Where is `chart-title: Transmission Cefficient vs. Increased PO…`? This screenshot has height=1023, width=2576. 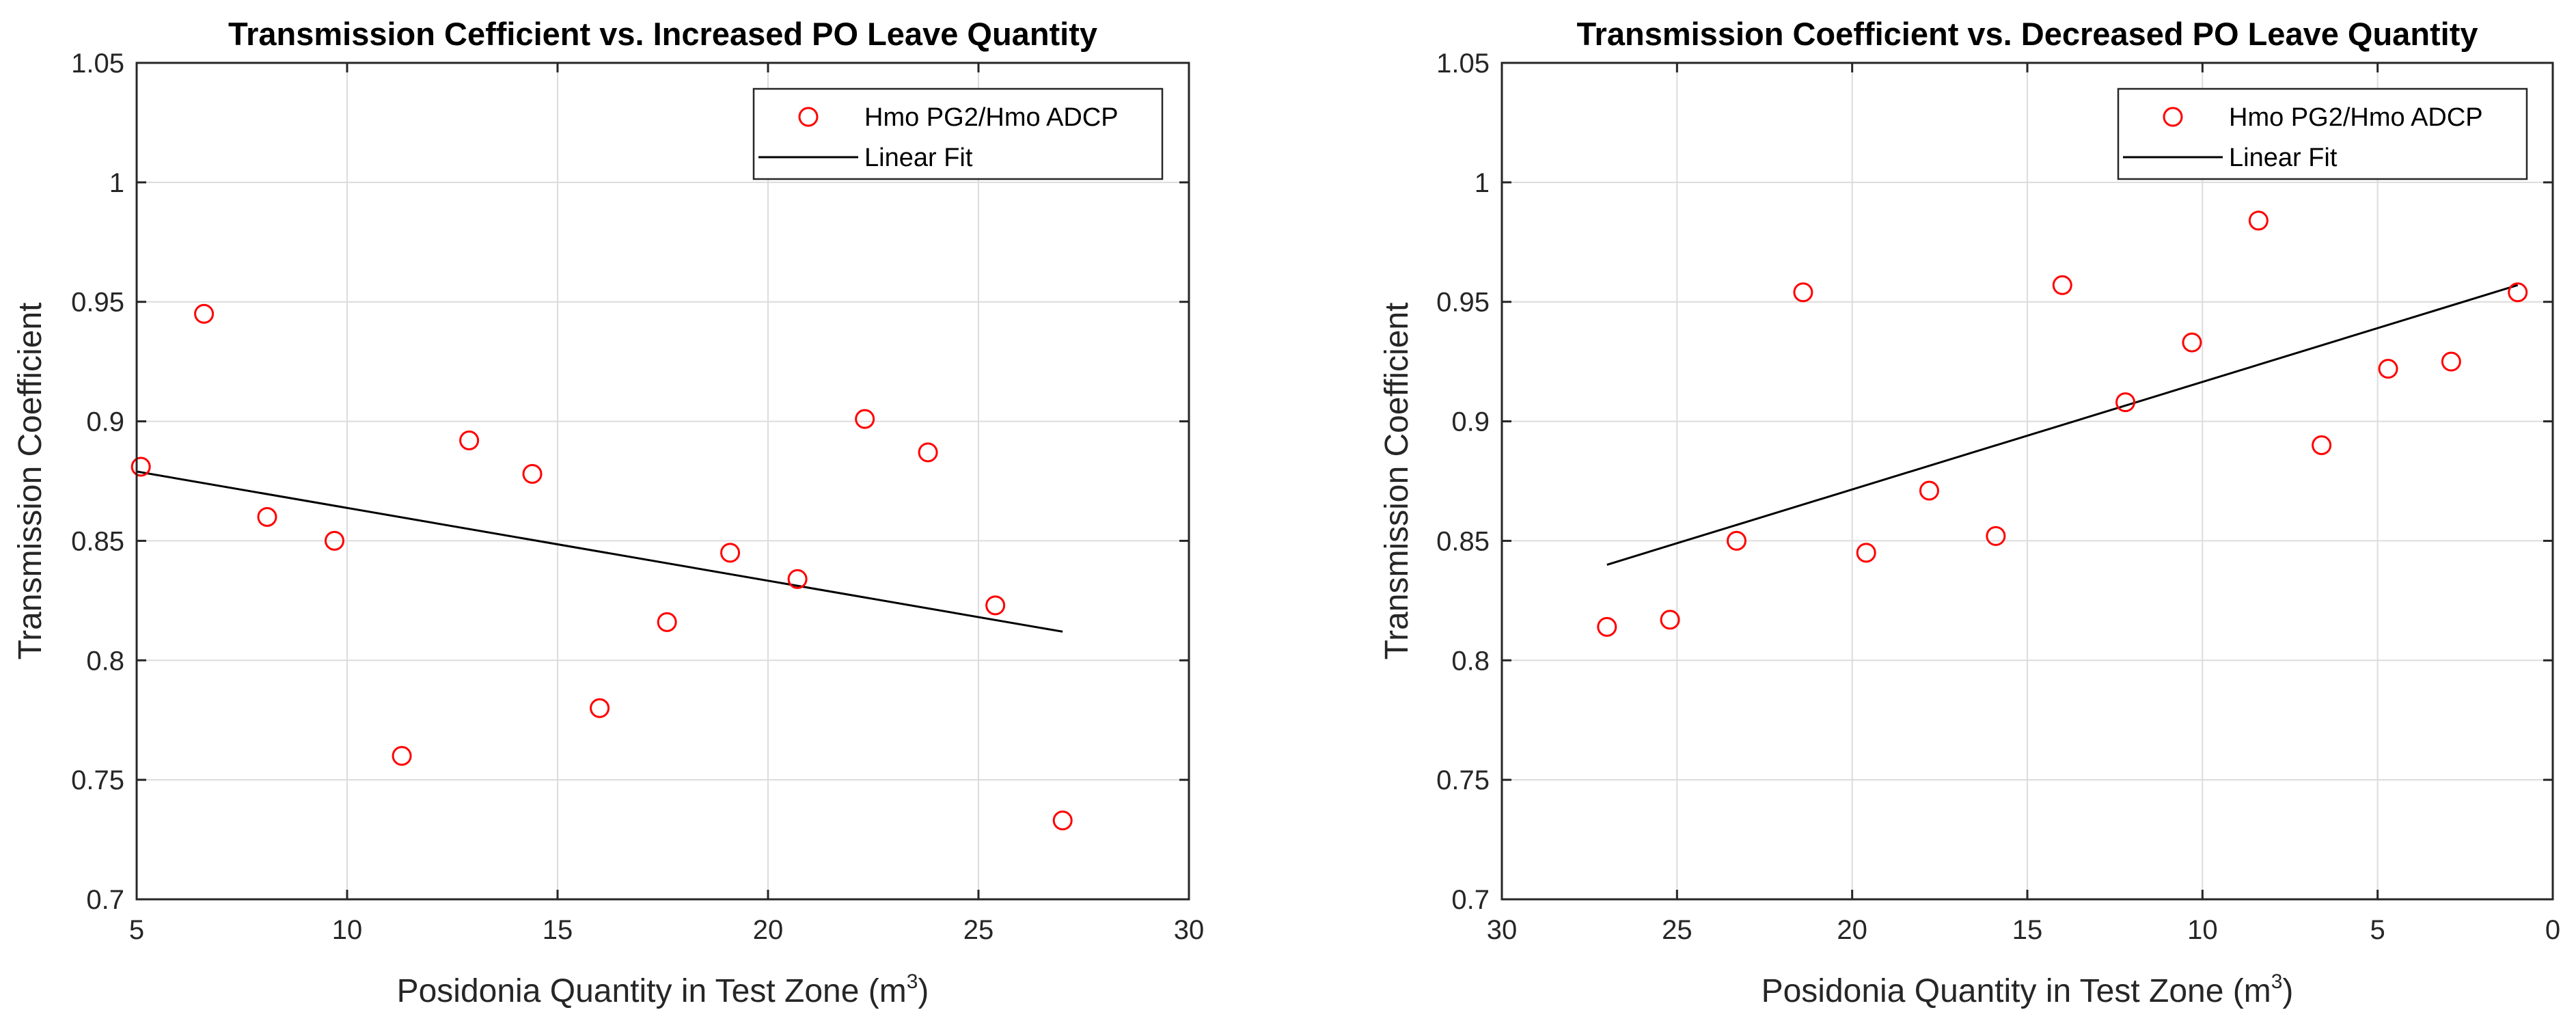
chart-title: Transmission Cefficient vs. Increased PO… is located at coordinates (662, 34).